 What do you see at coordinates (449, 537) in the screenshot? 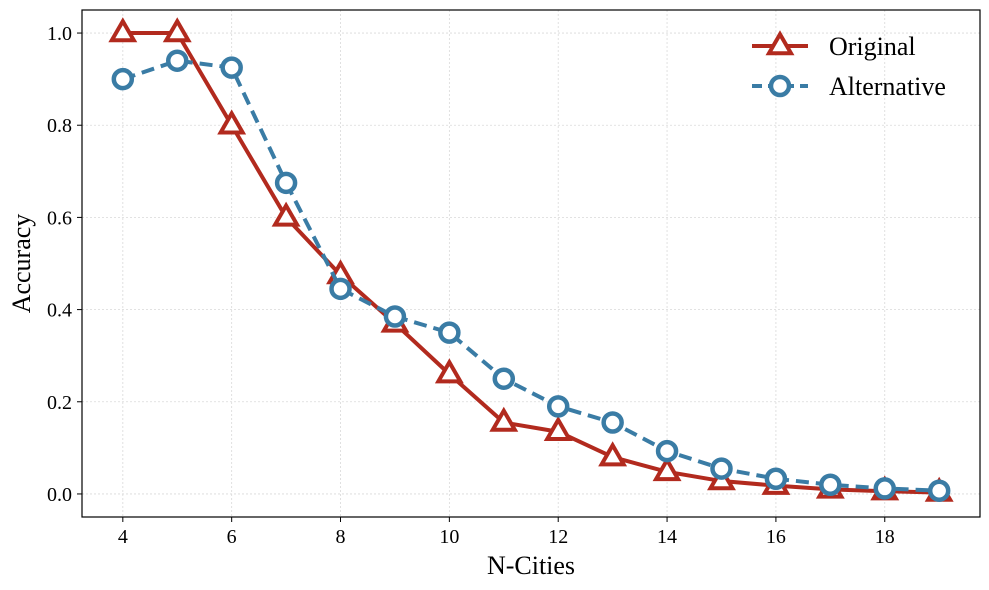
I see `x-tick-label: 10` at bounding box center [449, 537].